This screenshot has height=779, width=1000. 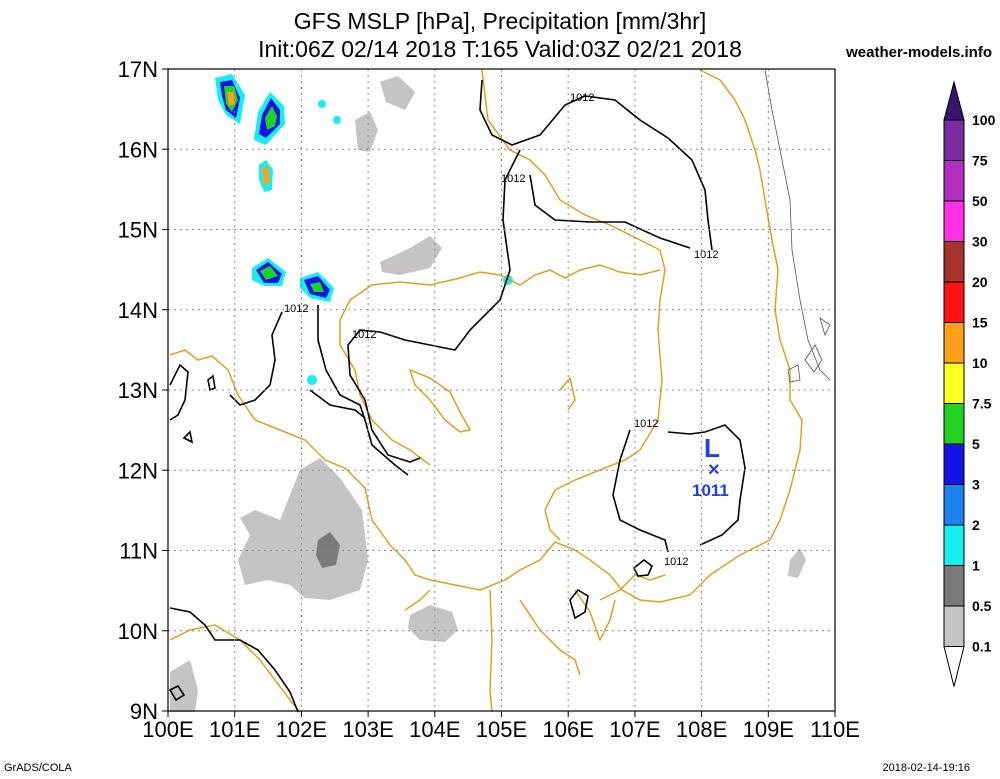 What do you see at coordinates (982, 606) in the screenshot?
I see `colorbar-label: 0.5` at bounding box center [982, 606].